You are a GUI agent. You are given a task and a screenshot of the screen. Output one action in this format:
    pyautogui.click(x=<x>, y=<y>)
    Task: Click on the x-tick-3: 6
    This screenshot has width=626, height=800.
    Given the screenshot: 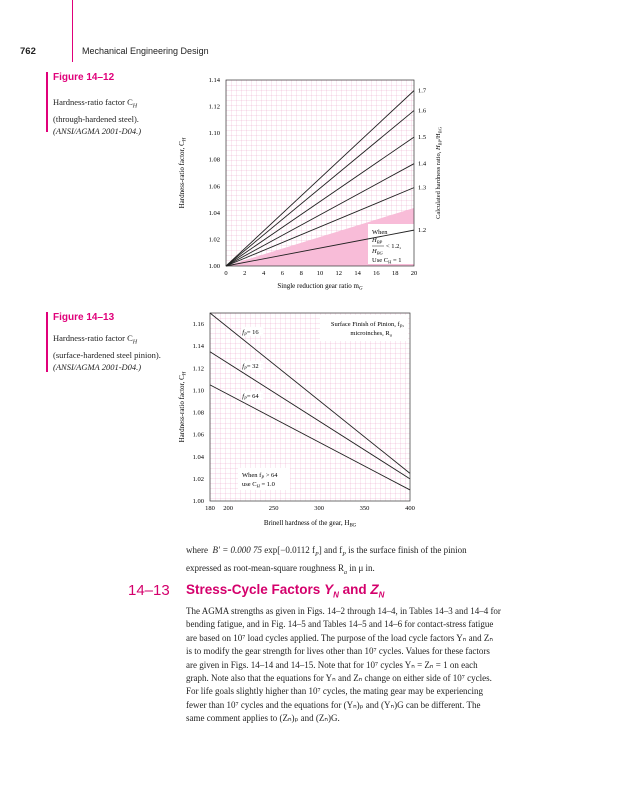 What is the action you would take?
    pyautogui.click(x=283, y=273)
    